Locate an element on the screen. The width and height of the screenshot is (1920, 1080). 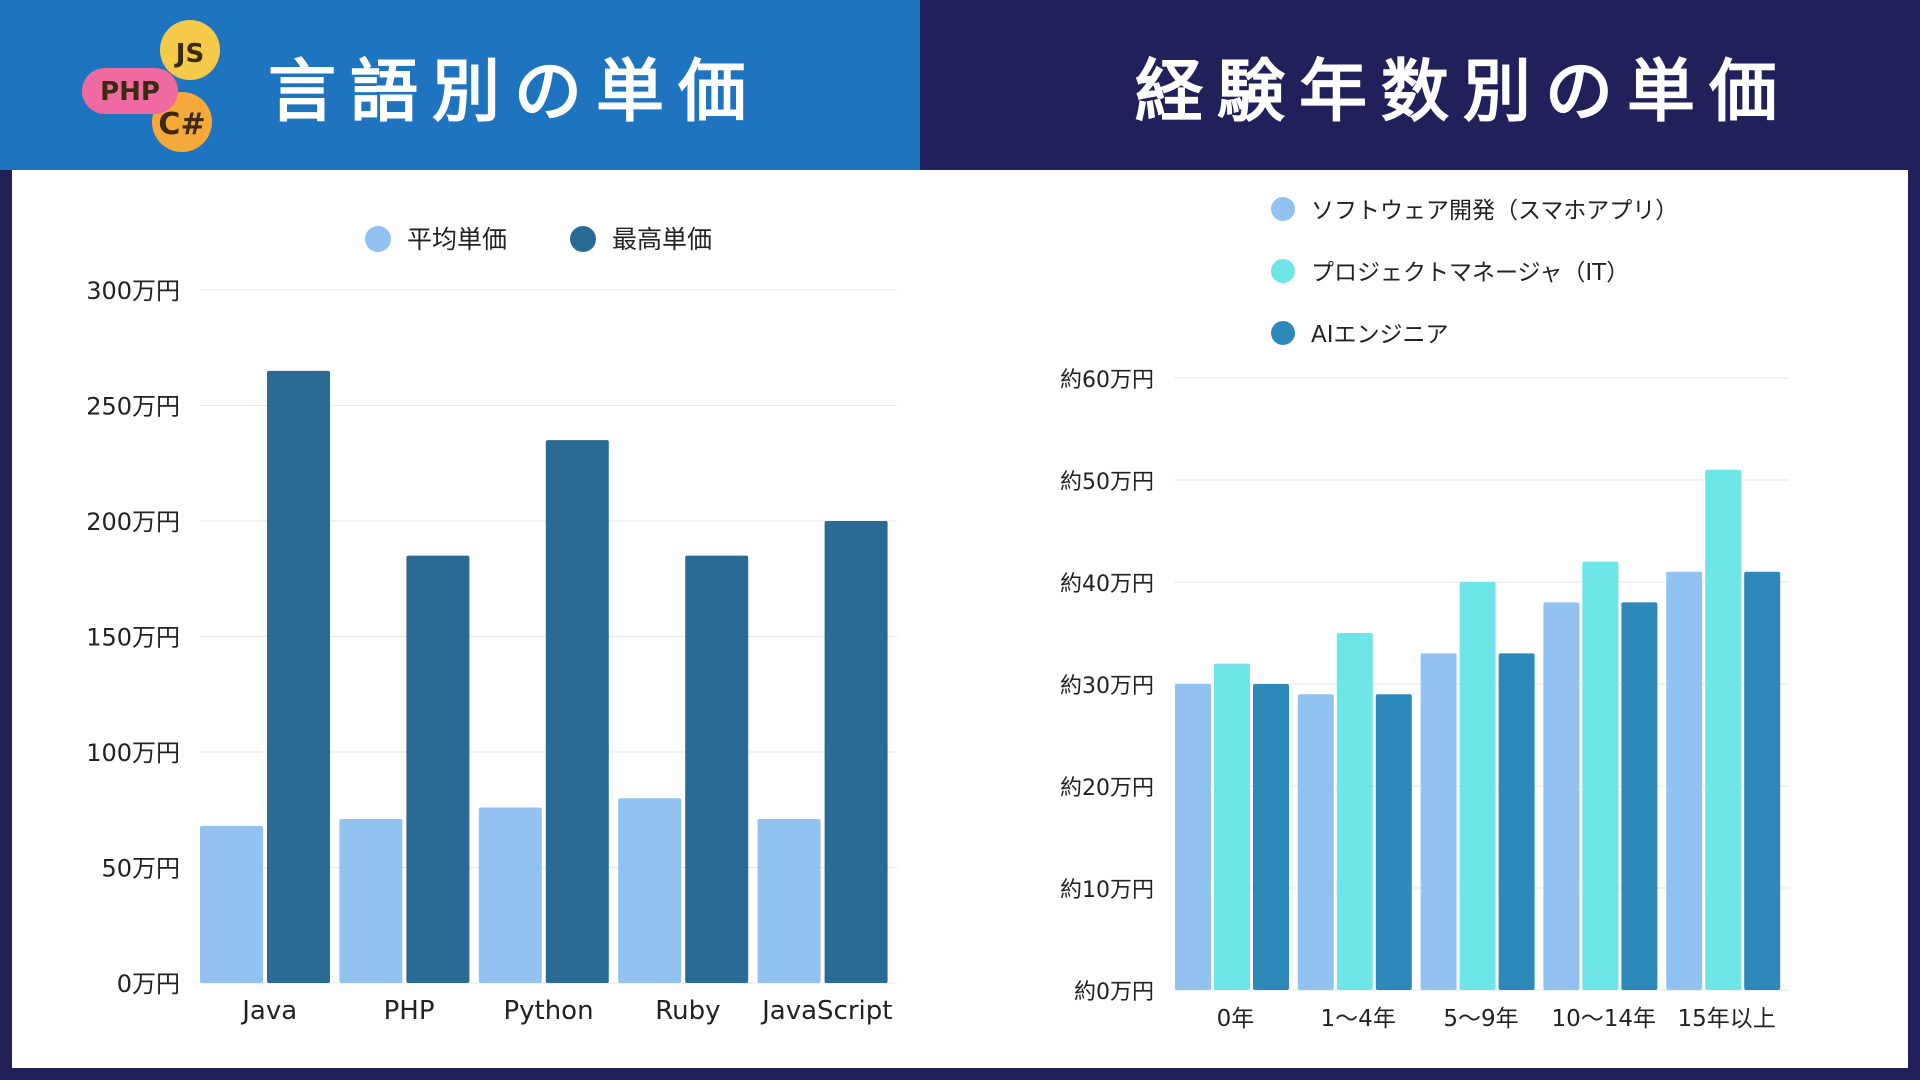
legend-label: 平均単価 is located at coordinates (457, 239).